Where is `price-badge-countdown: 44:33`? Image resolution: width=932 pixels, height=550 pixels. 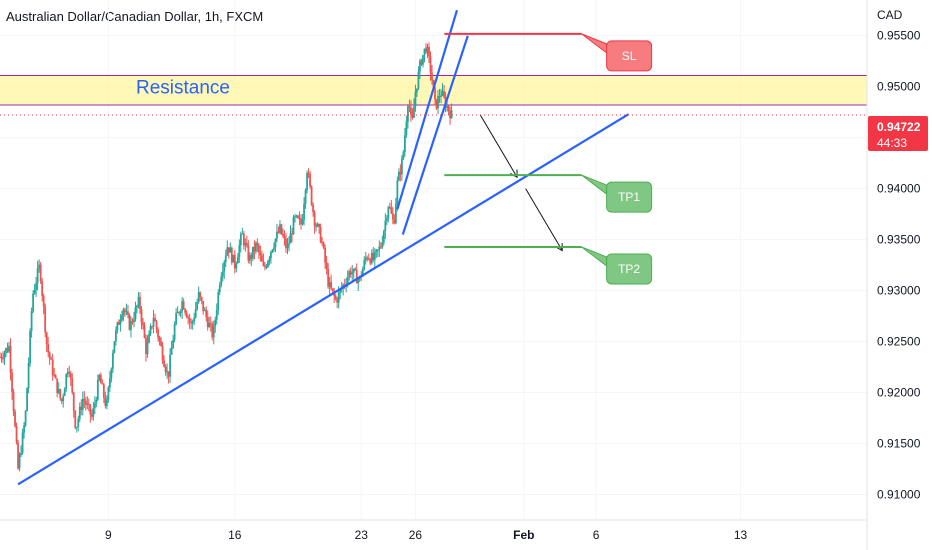 price-badge-countdown: 44:33 is located at coordinates (892, 143).